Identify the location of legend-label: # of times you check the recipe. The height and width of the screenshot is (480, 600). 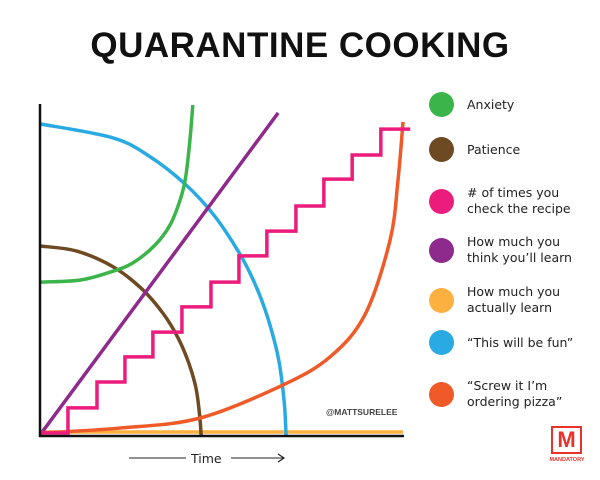
(519, 200).